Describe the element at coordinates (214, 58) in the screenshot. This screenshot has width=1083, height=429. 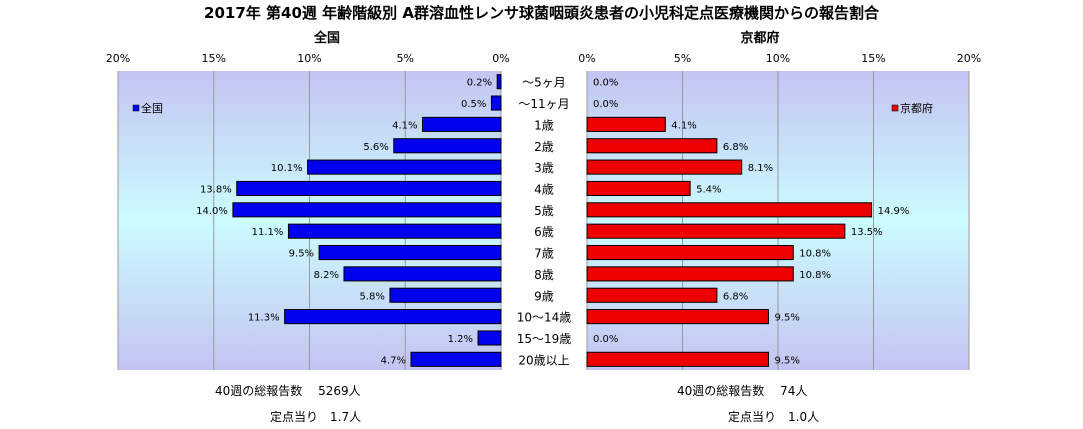
I see `national-x-tick-label: 15%` at that location.